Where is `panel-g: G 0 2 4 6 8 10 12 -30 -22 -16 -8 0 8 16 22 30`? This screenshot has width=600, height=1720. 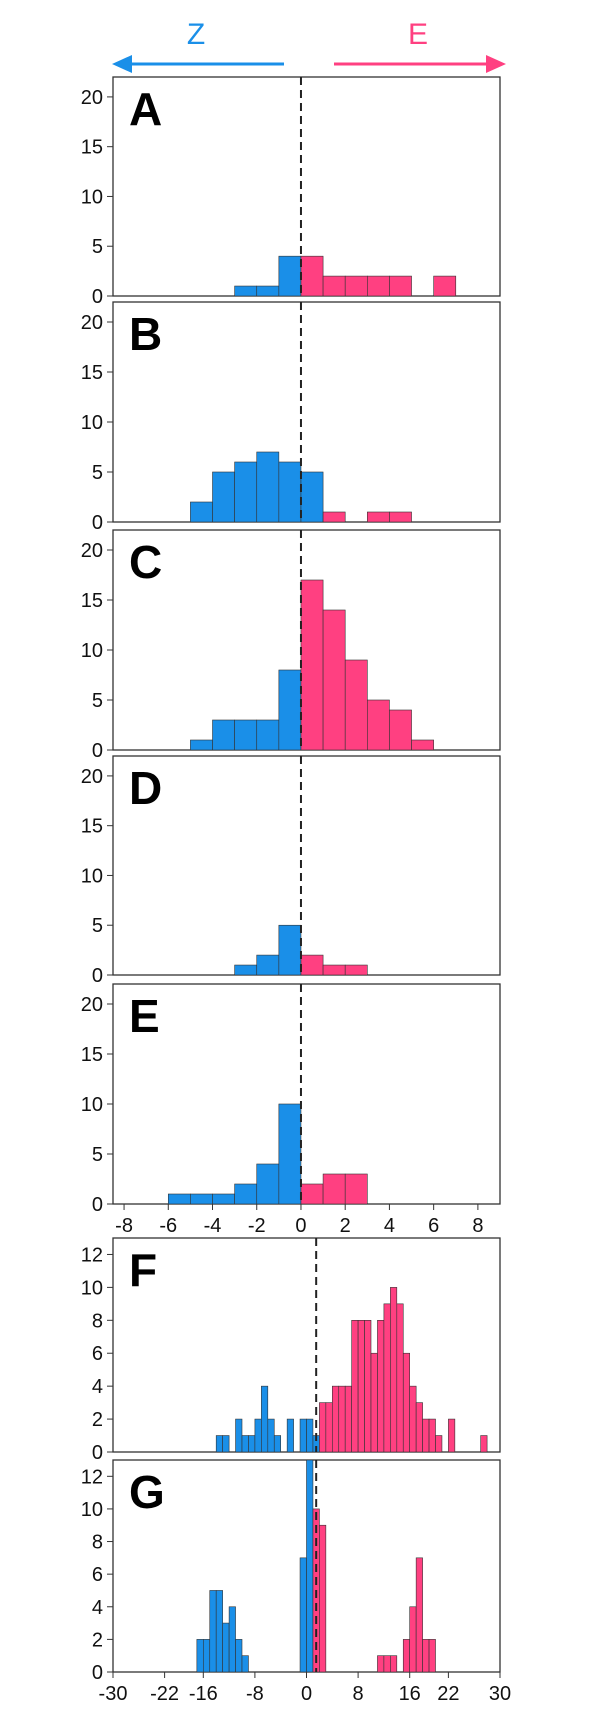
panel-g: G 0 2 4 6 8 10 12 -30 -22 -16 -8 0 8 16 22 30 is located at coordinates (296, 1582).